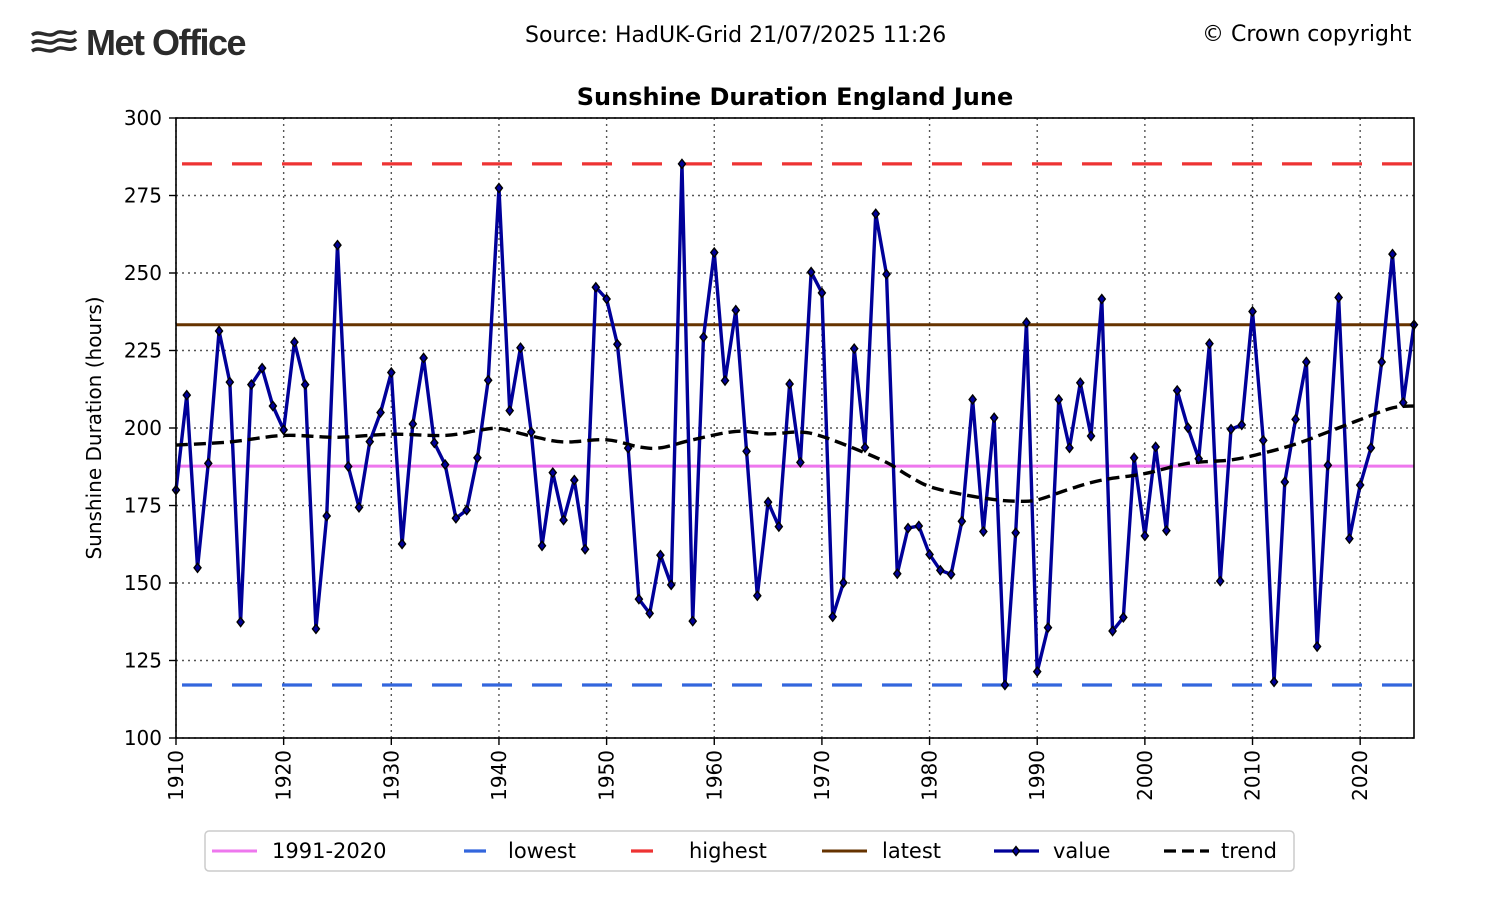  Describe the element at coordinates (1220, 851) in the screenshot. I see `legend-item-trend: trend` at that location.